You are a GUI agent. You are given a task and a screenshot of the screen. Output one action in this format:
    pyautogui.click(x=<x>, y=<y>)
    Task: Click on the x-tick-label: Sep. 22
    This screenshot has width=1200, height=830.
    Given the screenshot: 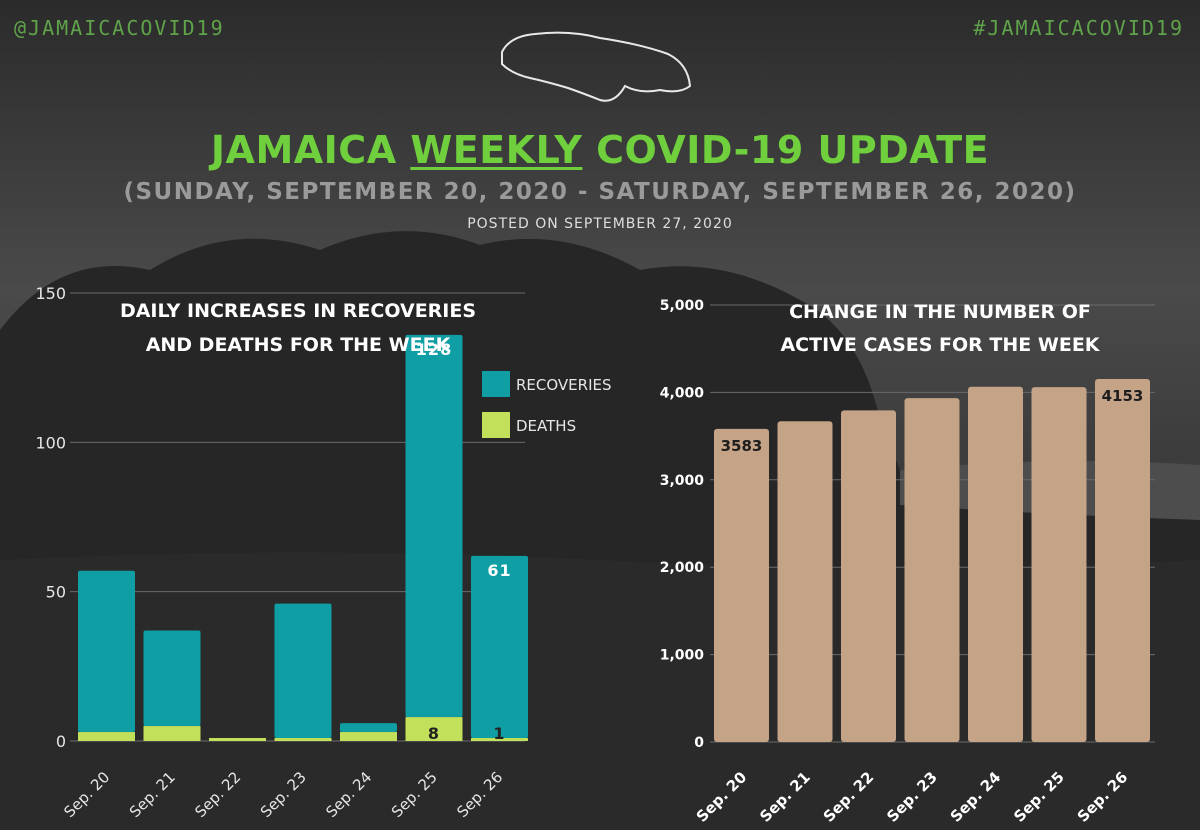 What is the action you would take?
    pyautogui.click(x=849, y=797)
    